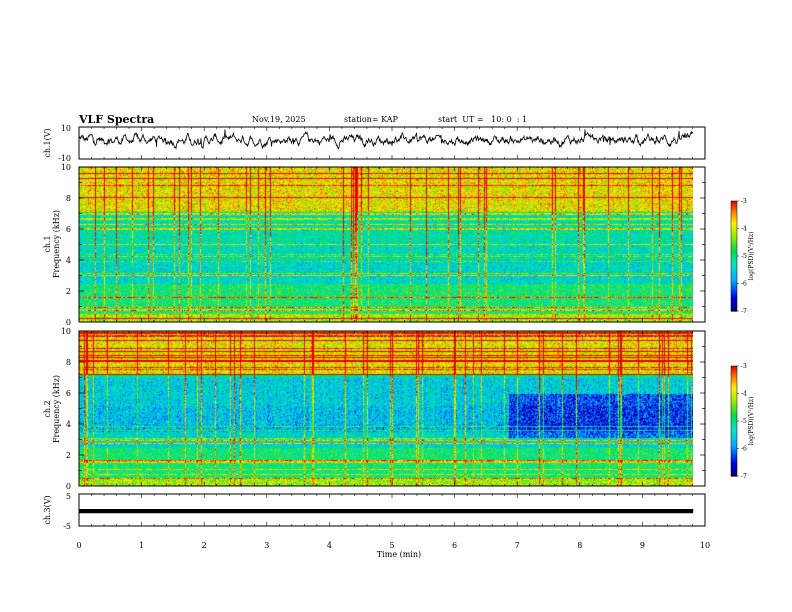 This screenshot has width=792, height=612. Describe the element at coordinates (751, 256) in the screenshot. I see `colorbar-label: log(PSD)(V²/Hz)` at that location.